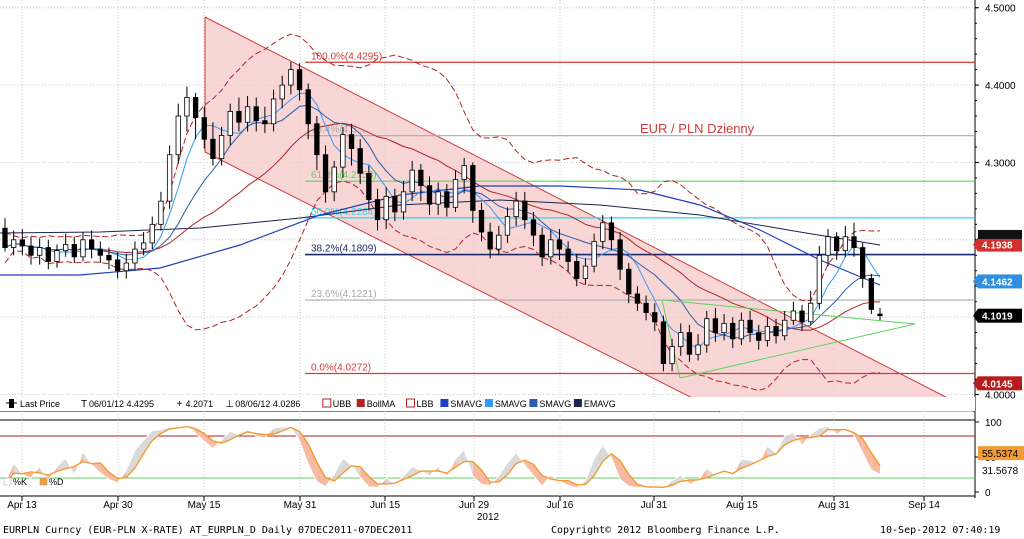  I want to click on legend-item: LBB, so click(420, 403).